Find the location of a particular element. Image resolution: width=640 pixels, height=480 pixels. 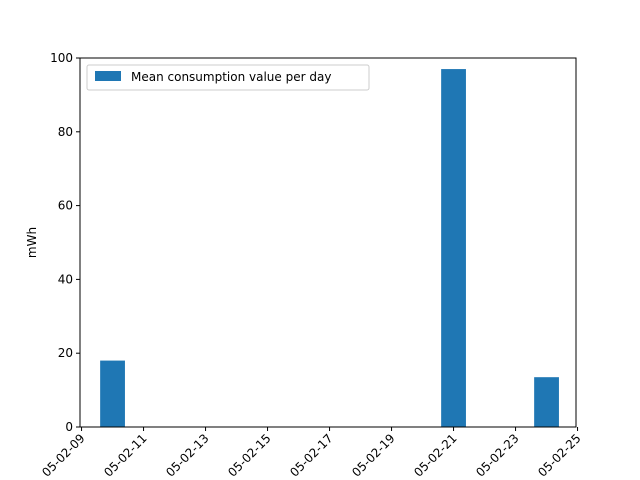

y-tick-label: 20 is located at coordinates (65, 353).